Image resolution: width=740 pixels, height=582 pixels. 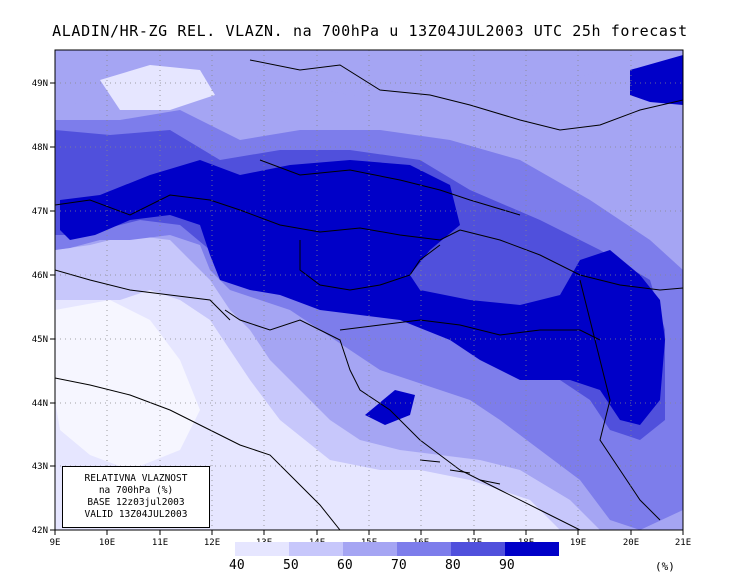 What do you see at coordinates (40, 212) in the screenshot?
I see `lat-label-47n: 47N` at bounding box center [40, 212].